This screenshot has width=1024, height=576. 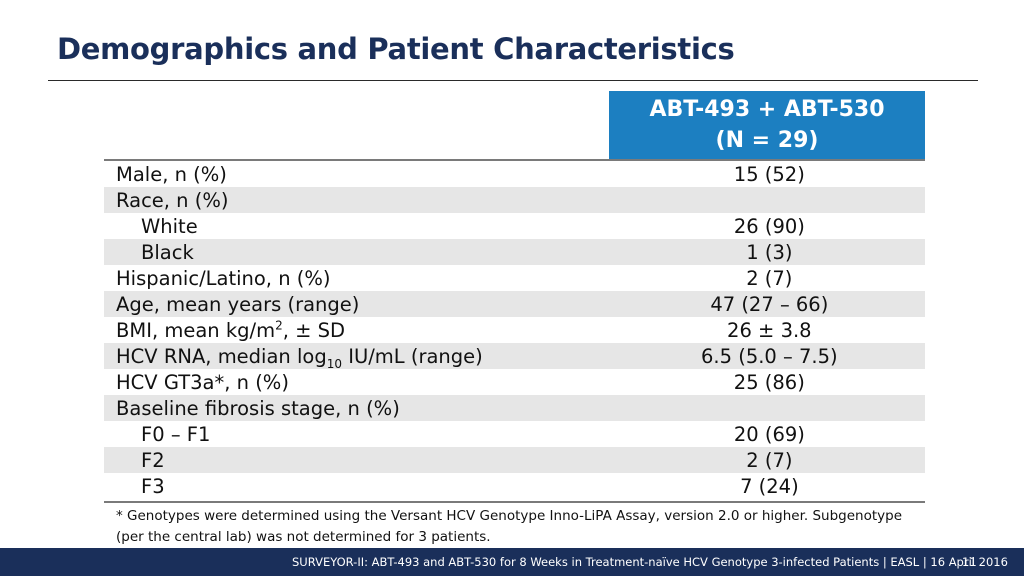 I want to click on column-header-n: (N = 29), so click(x=767, y=140).